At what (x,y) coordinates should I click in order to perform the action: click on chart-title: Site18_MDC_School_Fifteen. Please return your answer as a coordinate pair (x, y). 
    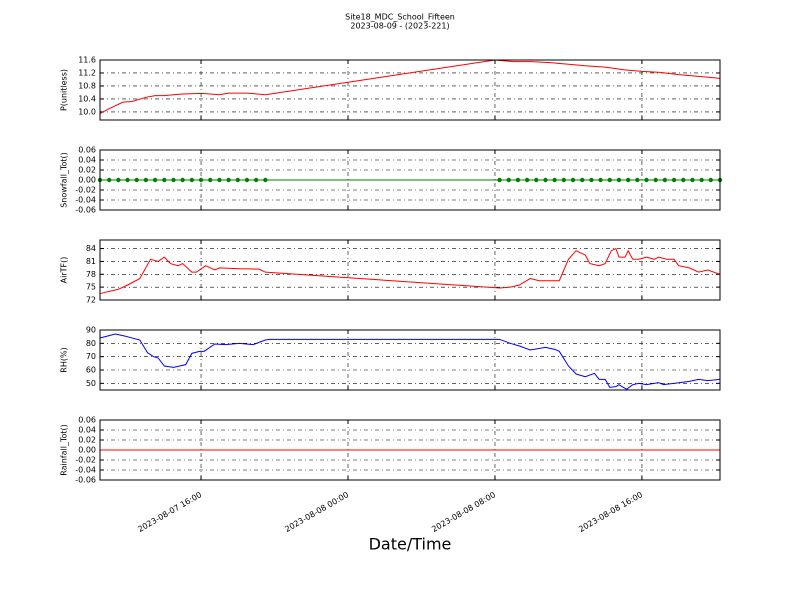
    Looking at the image, I should click on (400, 17).